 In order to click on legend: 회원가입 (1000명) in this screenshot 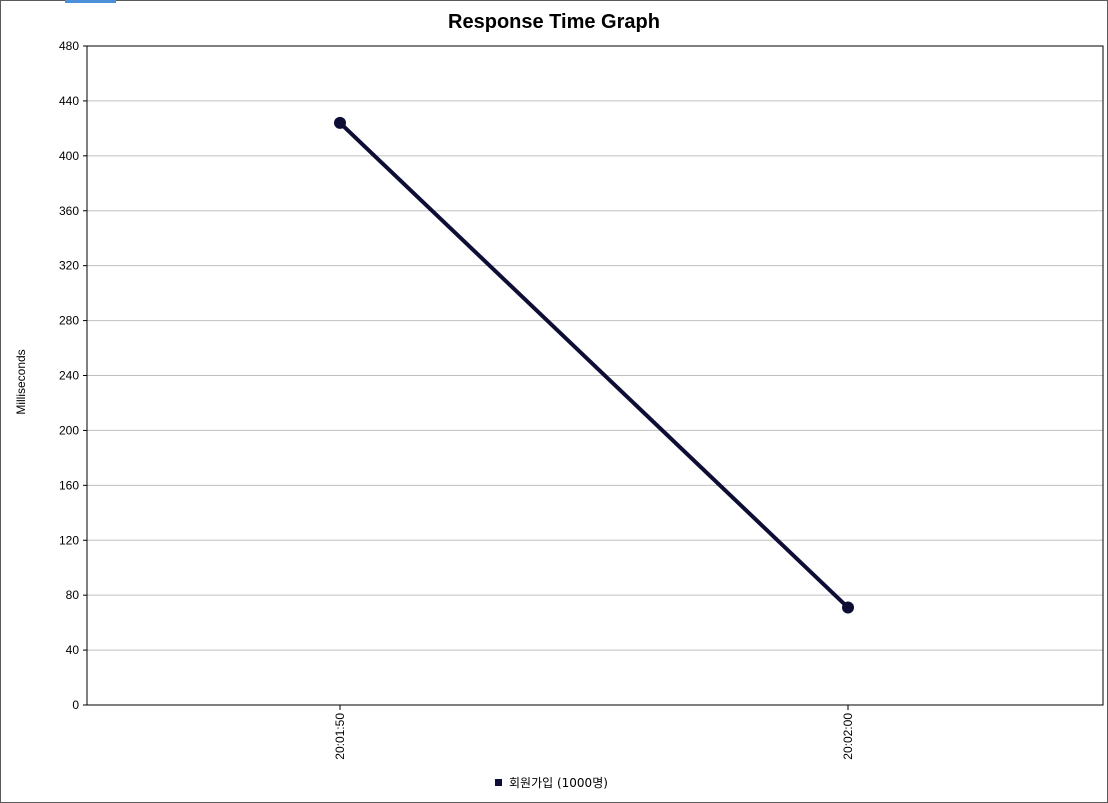, I will do `click(551, 783)`.